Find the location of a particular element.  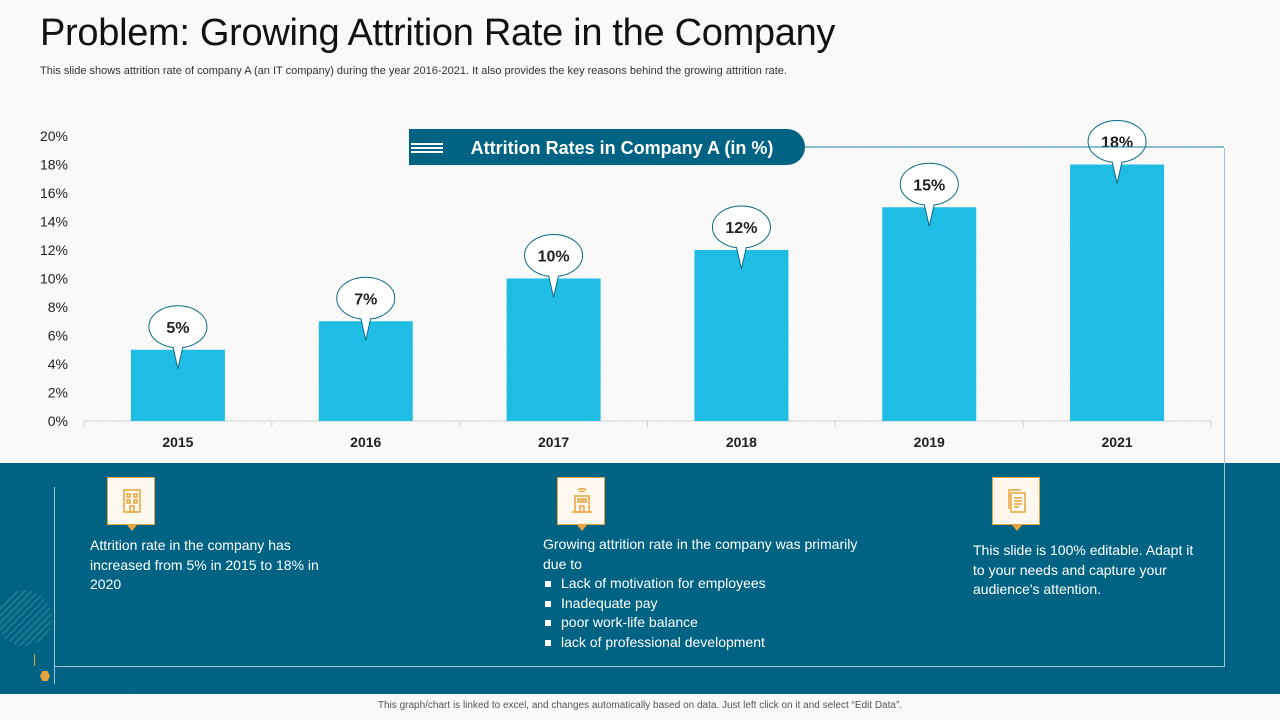

data-label-callout: 15% is located at coordinates (929, 194).